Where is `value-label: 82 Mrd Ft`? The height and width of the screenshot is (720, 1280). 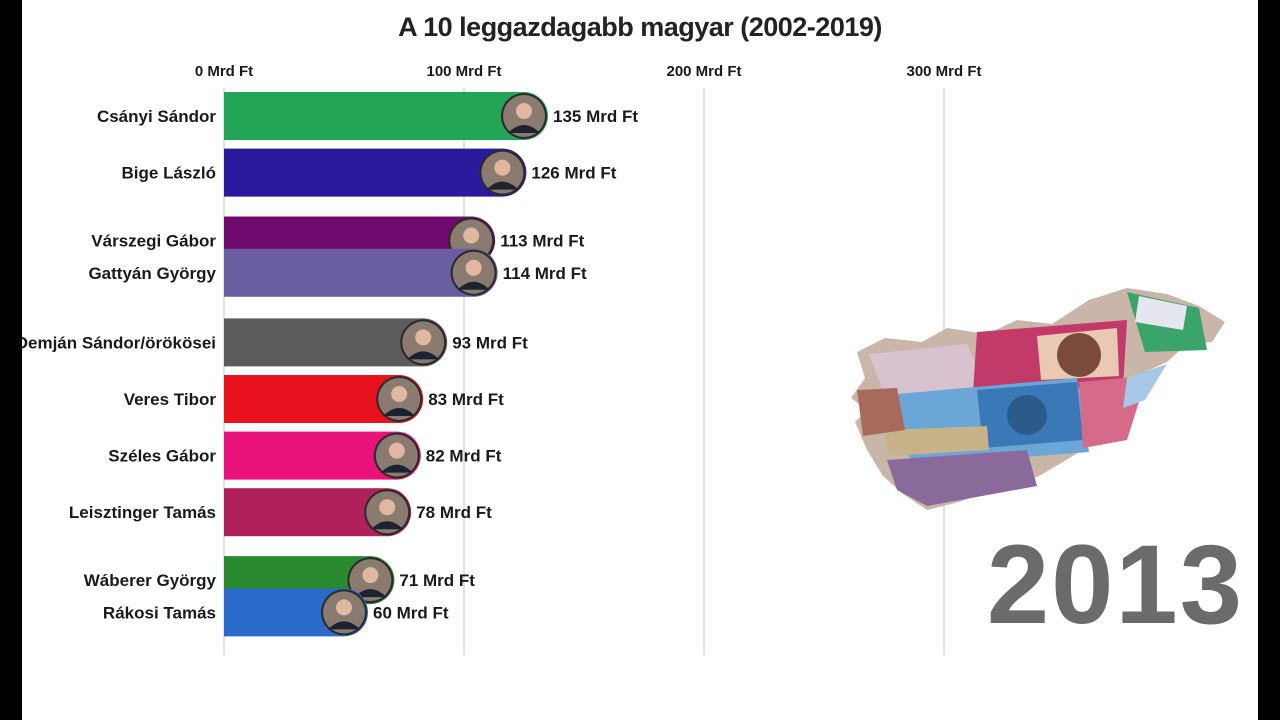 value-label: 82 Mrd Ft is located at coordinates (464, 456).